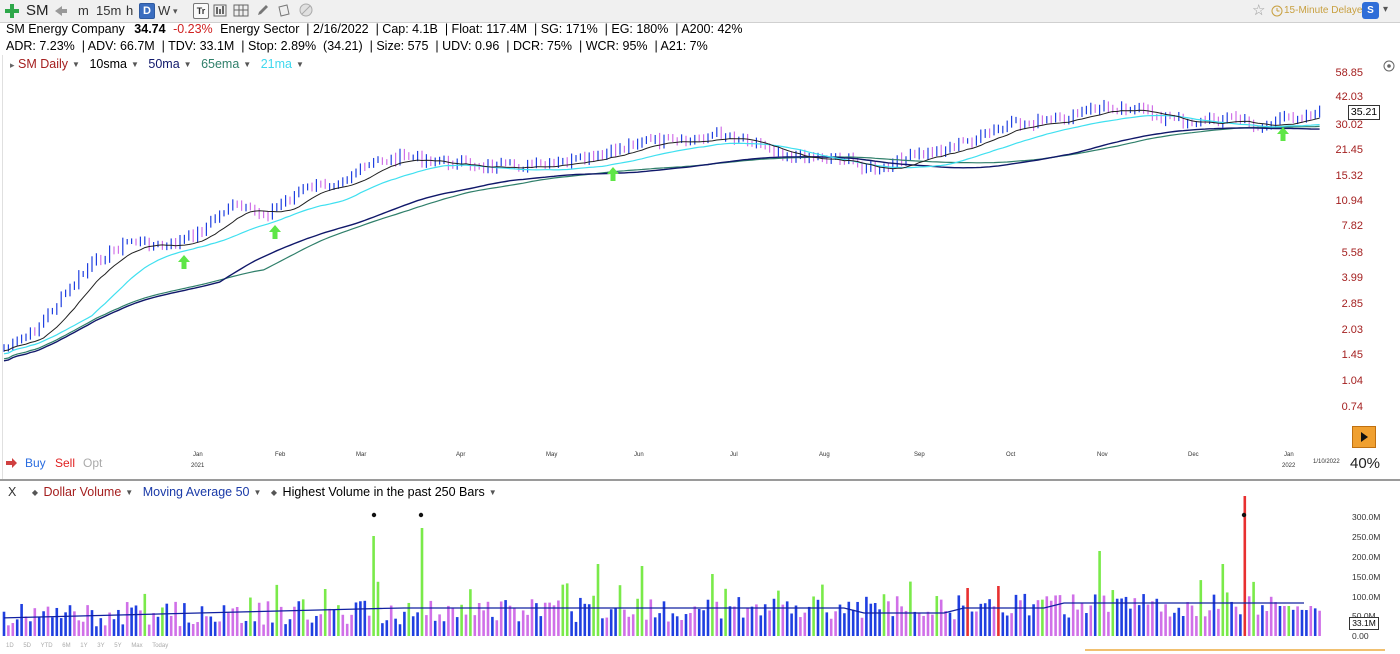  Describe the element at coordinates (10, 646) in the screenshot. I see `range-1d: 1D` at that location.